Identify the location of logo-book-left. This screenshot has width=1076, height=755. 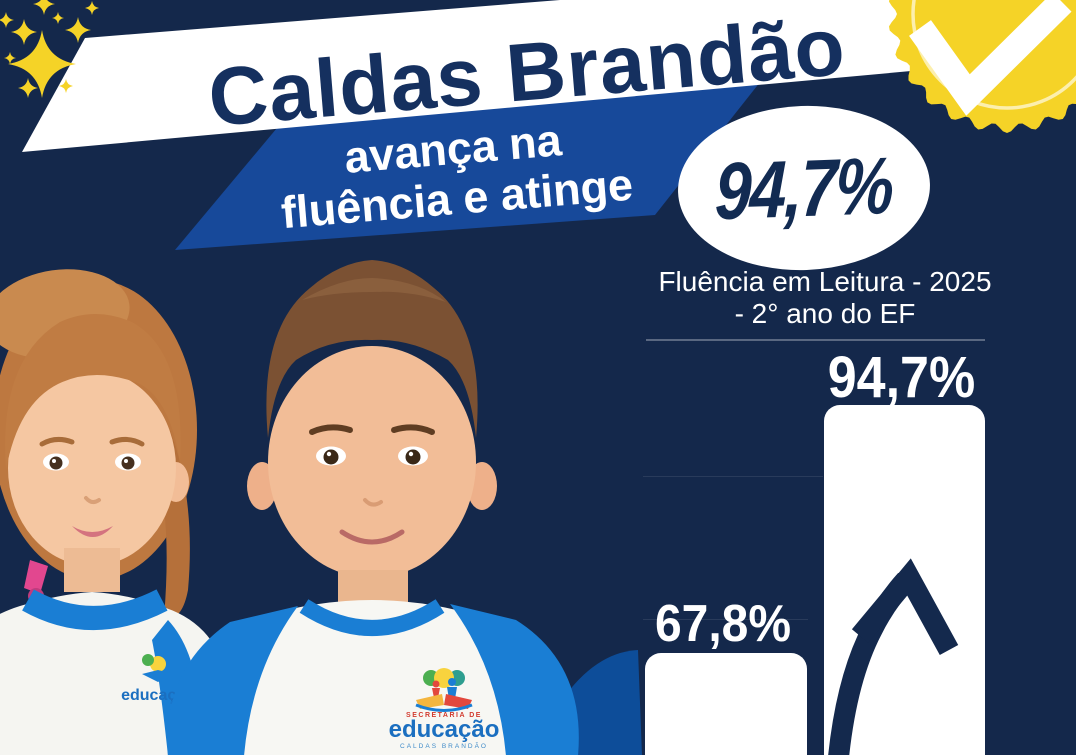
(430, 701).